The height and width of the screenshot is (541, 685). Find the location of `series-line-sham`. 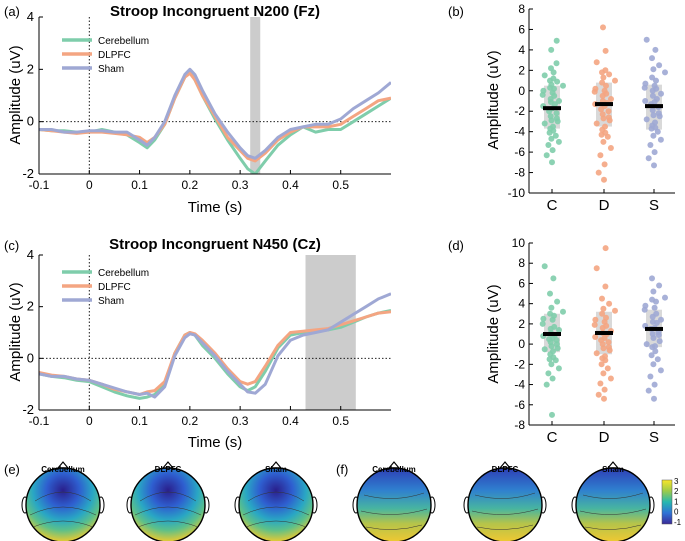

series-line-sham is located at coordinates (215, 345).